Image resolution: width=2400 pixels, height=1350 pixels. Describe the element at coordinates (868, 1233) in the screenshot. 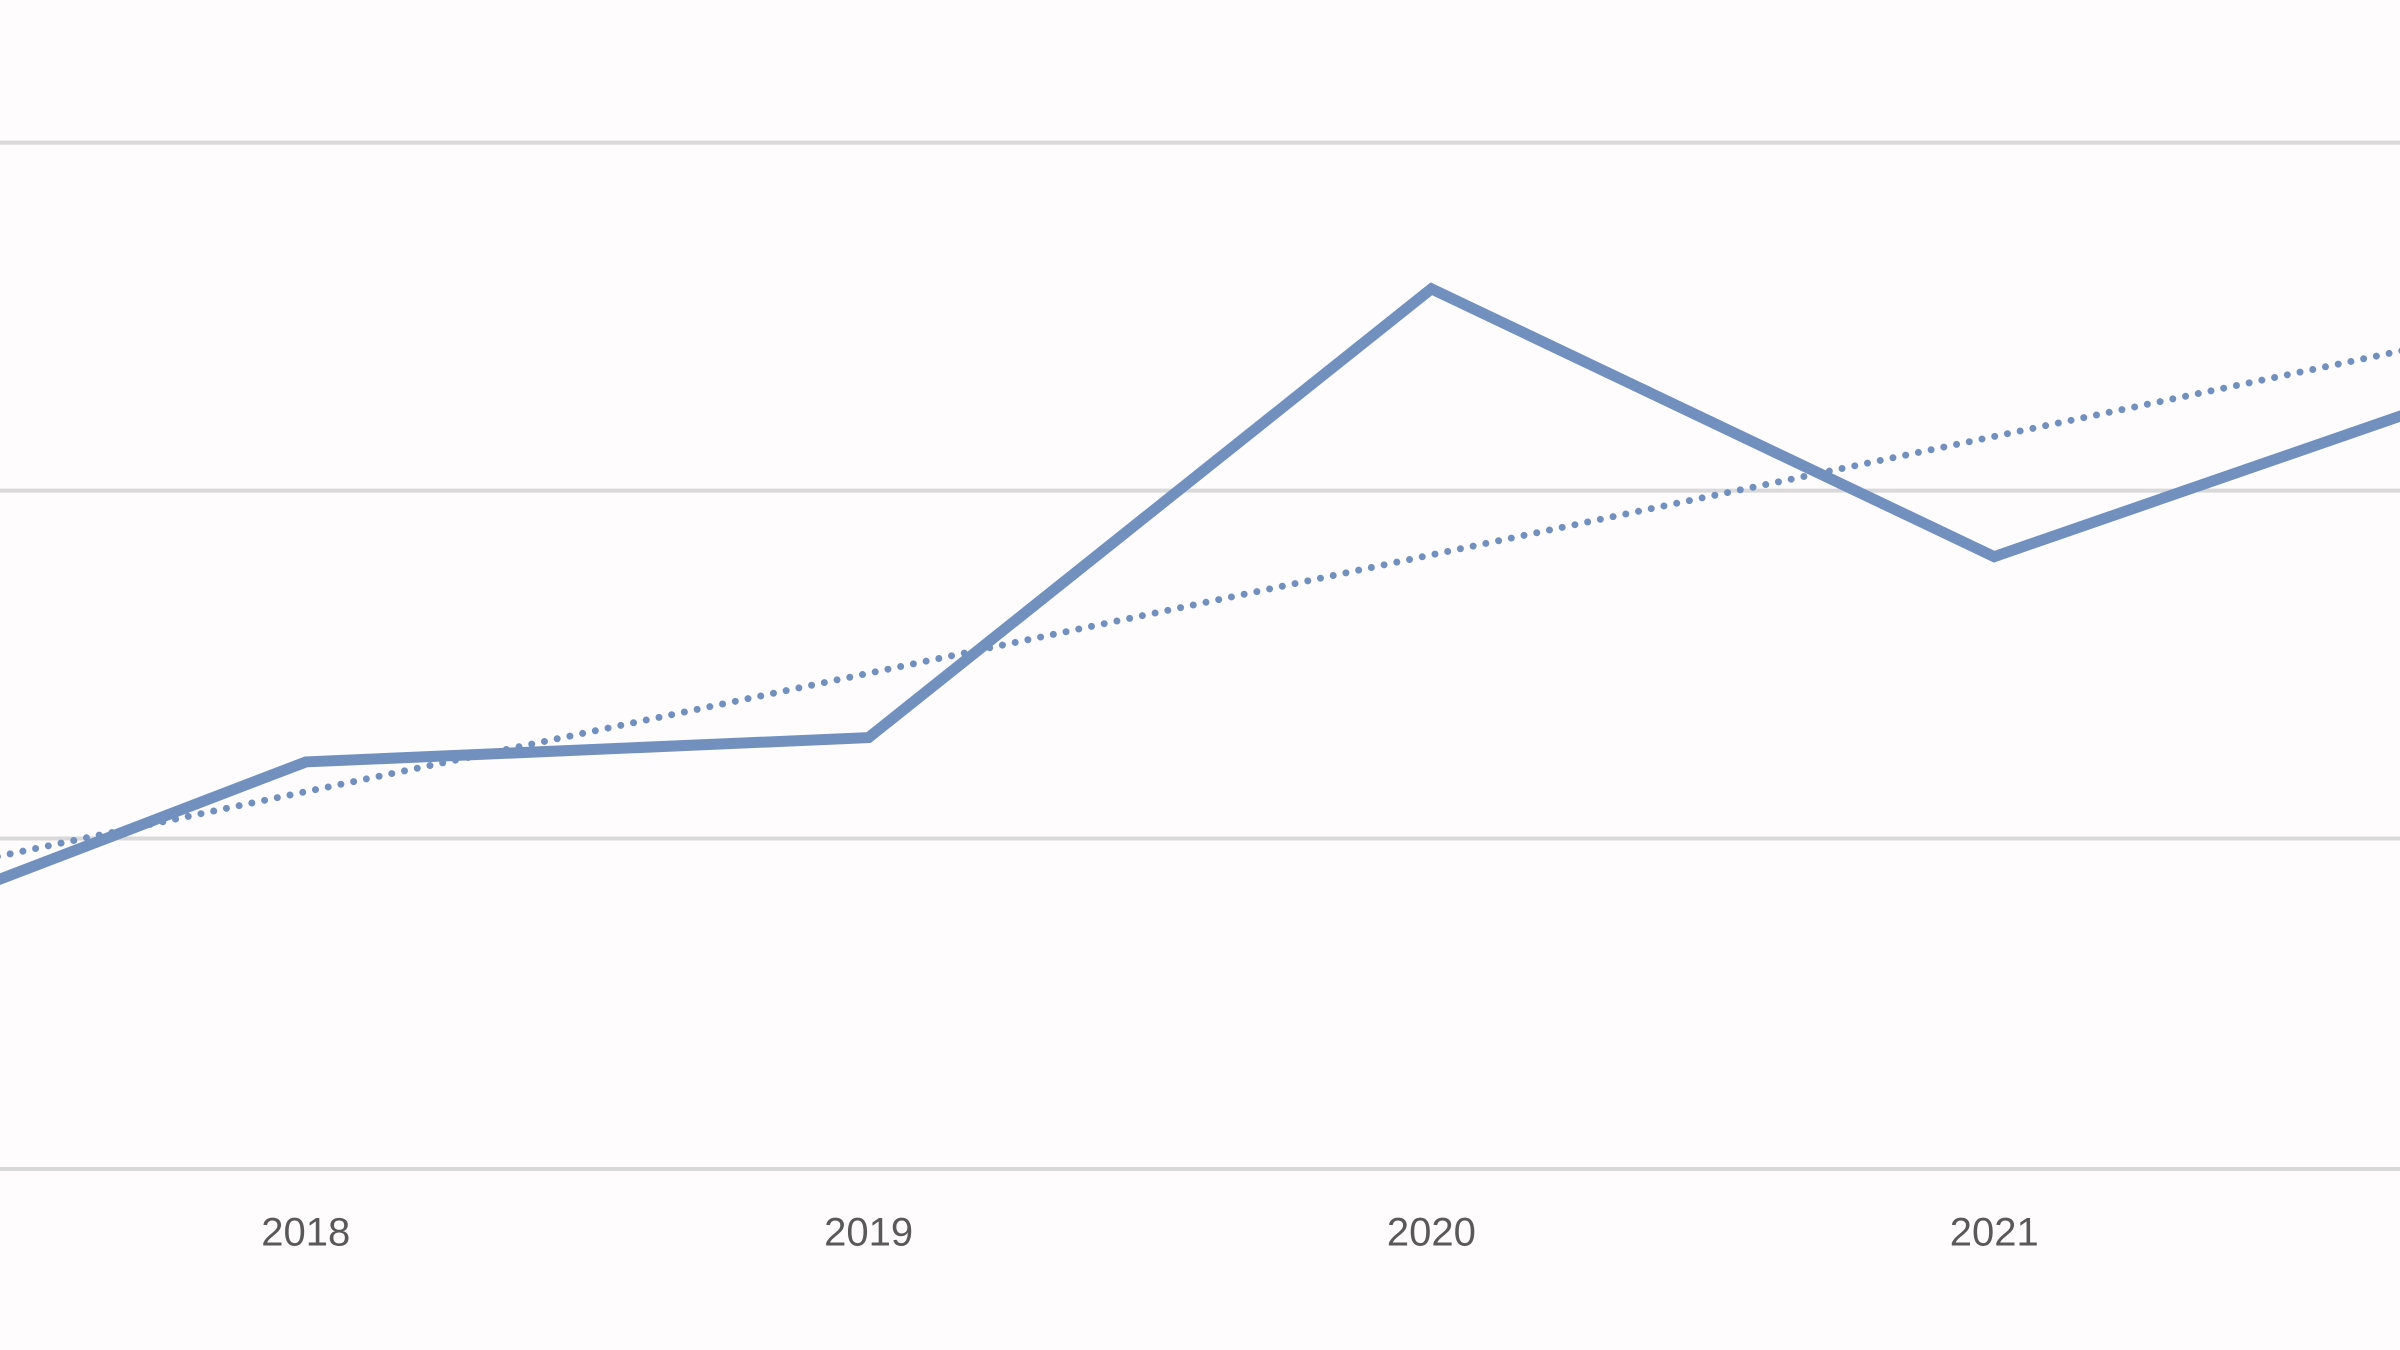

I see `x-tick-label: 2019` at that location.